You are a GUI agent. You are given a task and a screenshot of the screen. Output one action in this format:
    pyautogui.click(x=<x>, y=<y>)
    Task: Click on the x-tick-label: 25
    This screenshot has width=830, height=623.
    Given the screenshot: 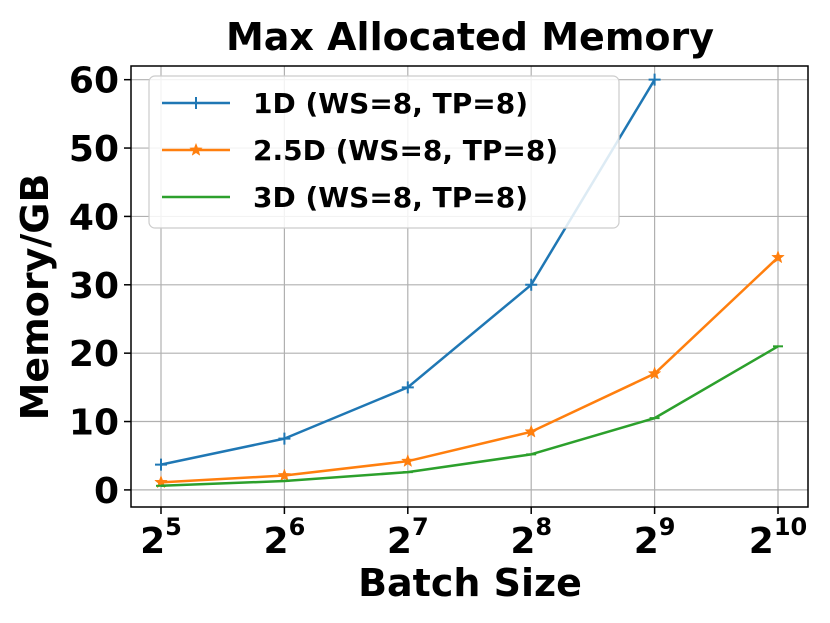 What is the action you would take?
    pyautogui.click(x=161, y=537)
    